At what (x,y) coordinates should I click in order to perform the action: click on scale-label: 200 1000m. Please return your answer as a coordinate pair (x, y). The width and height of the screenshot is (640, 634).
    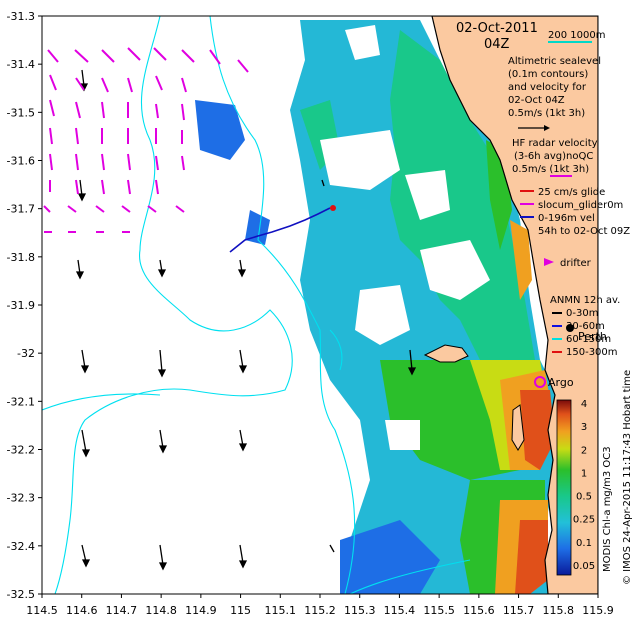
    Looking at the image, I should click on (576, 35).